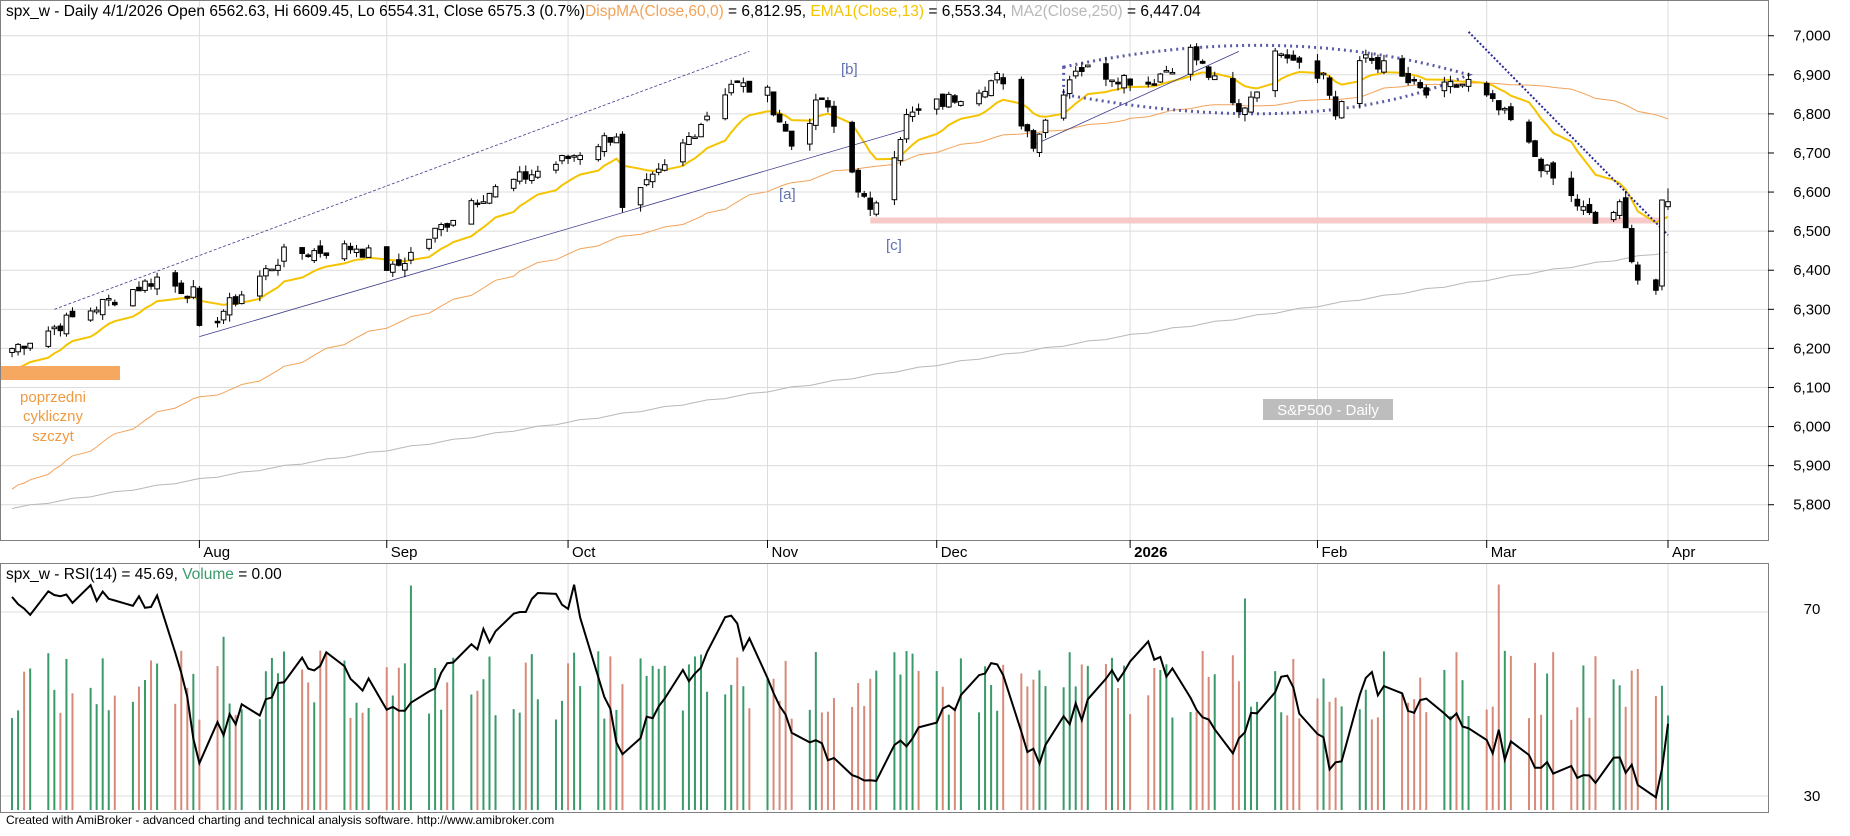  What do you see at coordinates (1812, 153) in the screenshot?
I see `y-label-6700: 6,700` at bounding box center [1812, 153].